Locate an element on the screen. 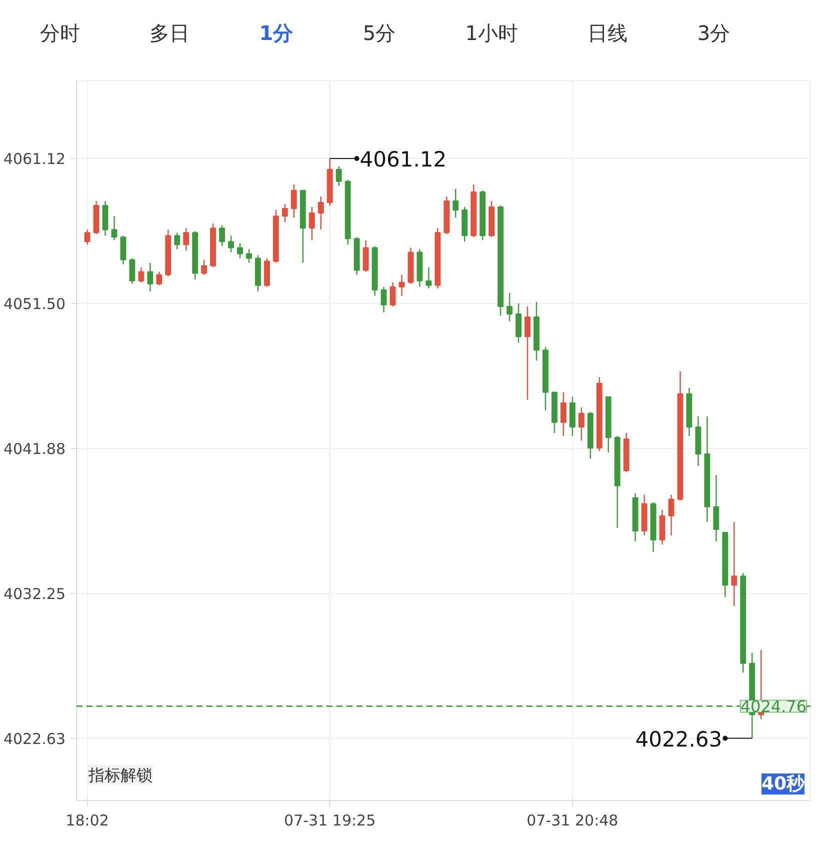 The height and width of the screenshot is (850, 828). annotation: 40秒 is located at coordinates (783, 784).